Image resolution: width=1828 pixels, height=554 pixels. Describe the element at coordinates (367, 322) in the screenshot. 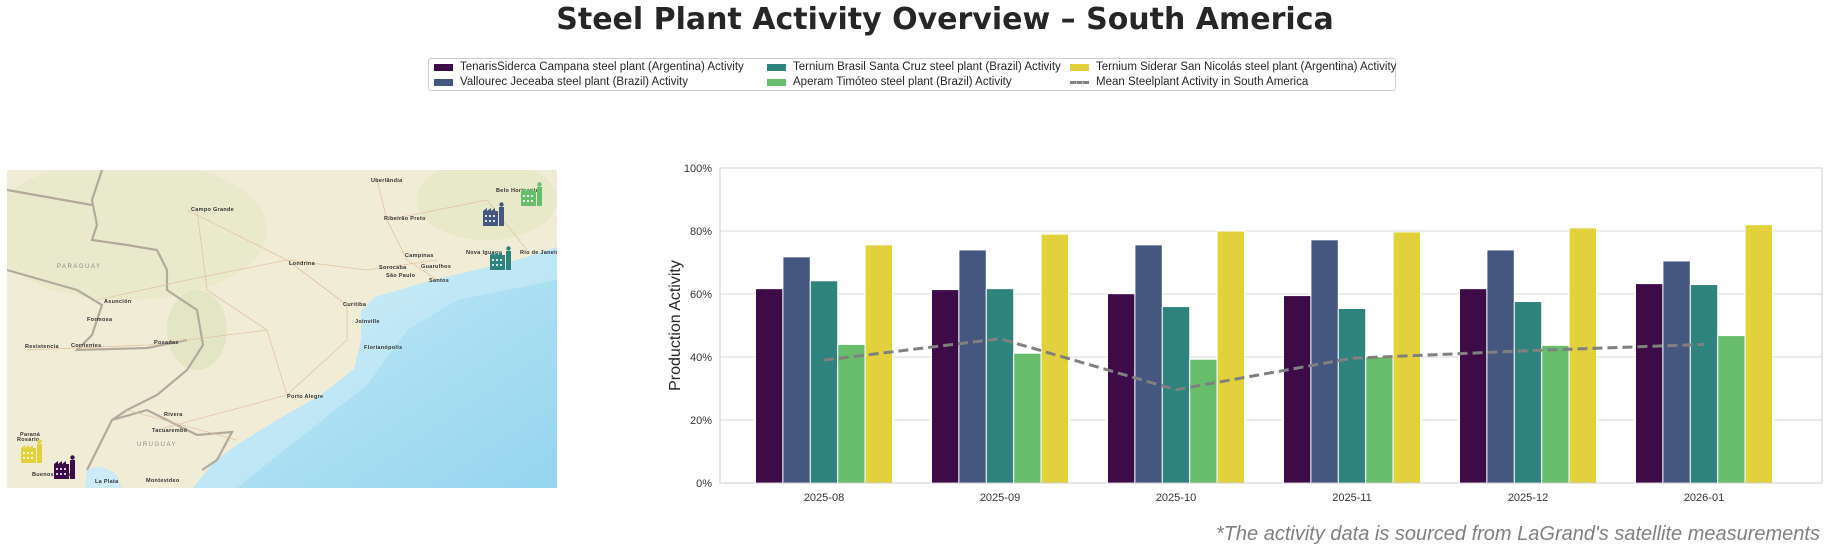

I see `map-label: Joinville` at that location.